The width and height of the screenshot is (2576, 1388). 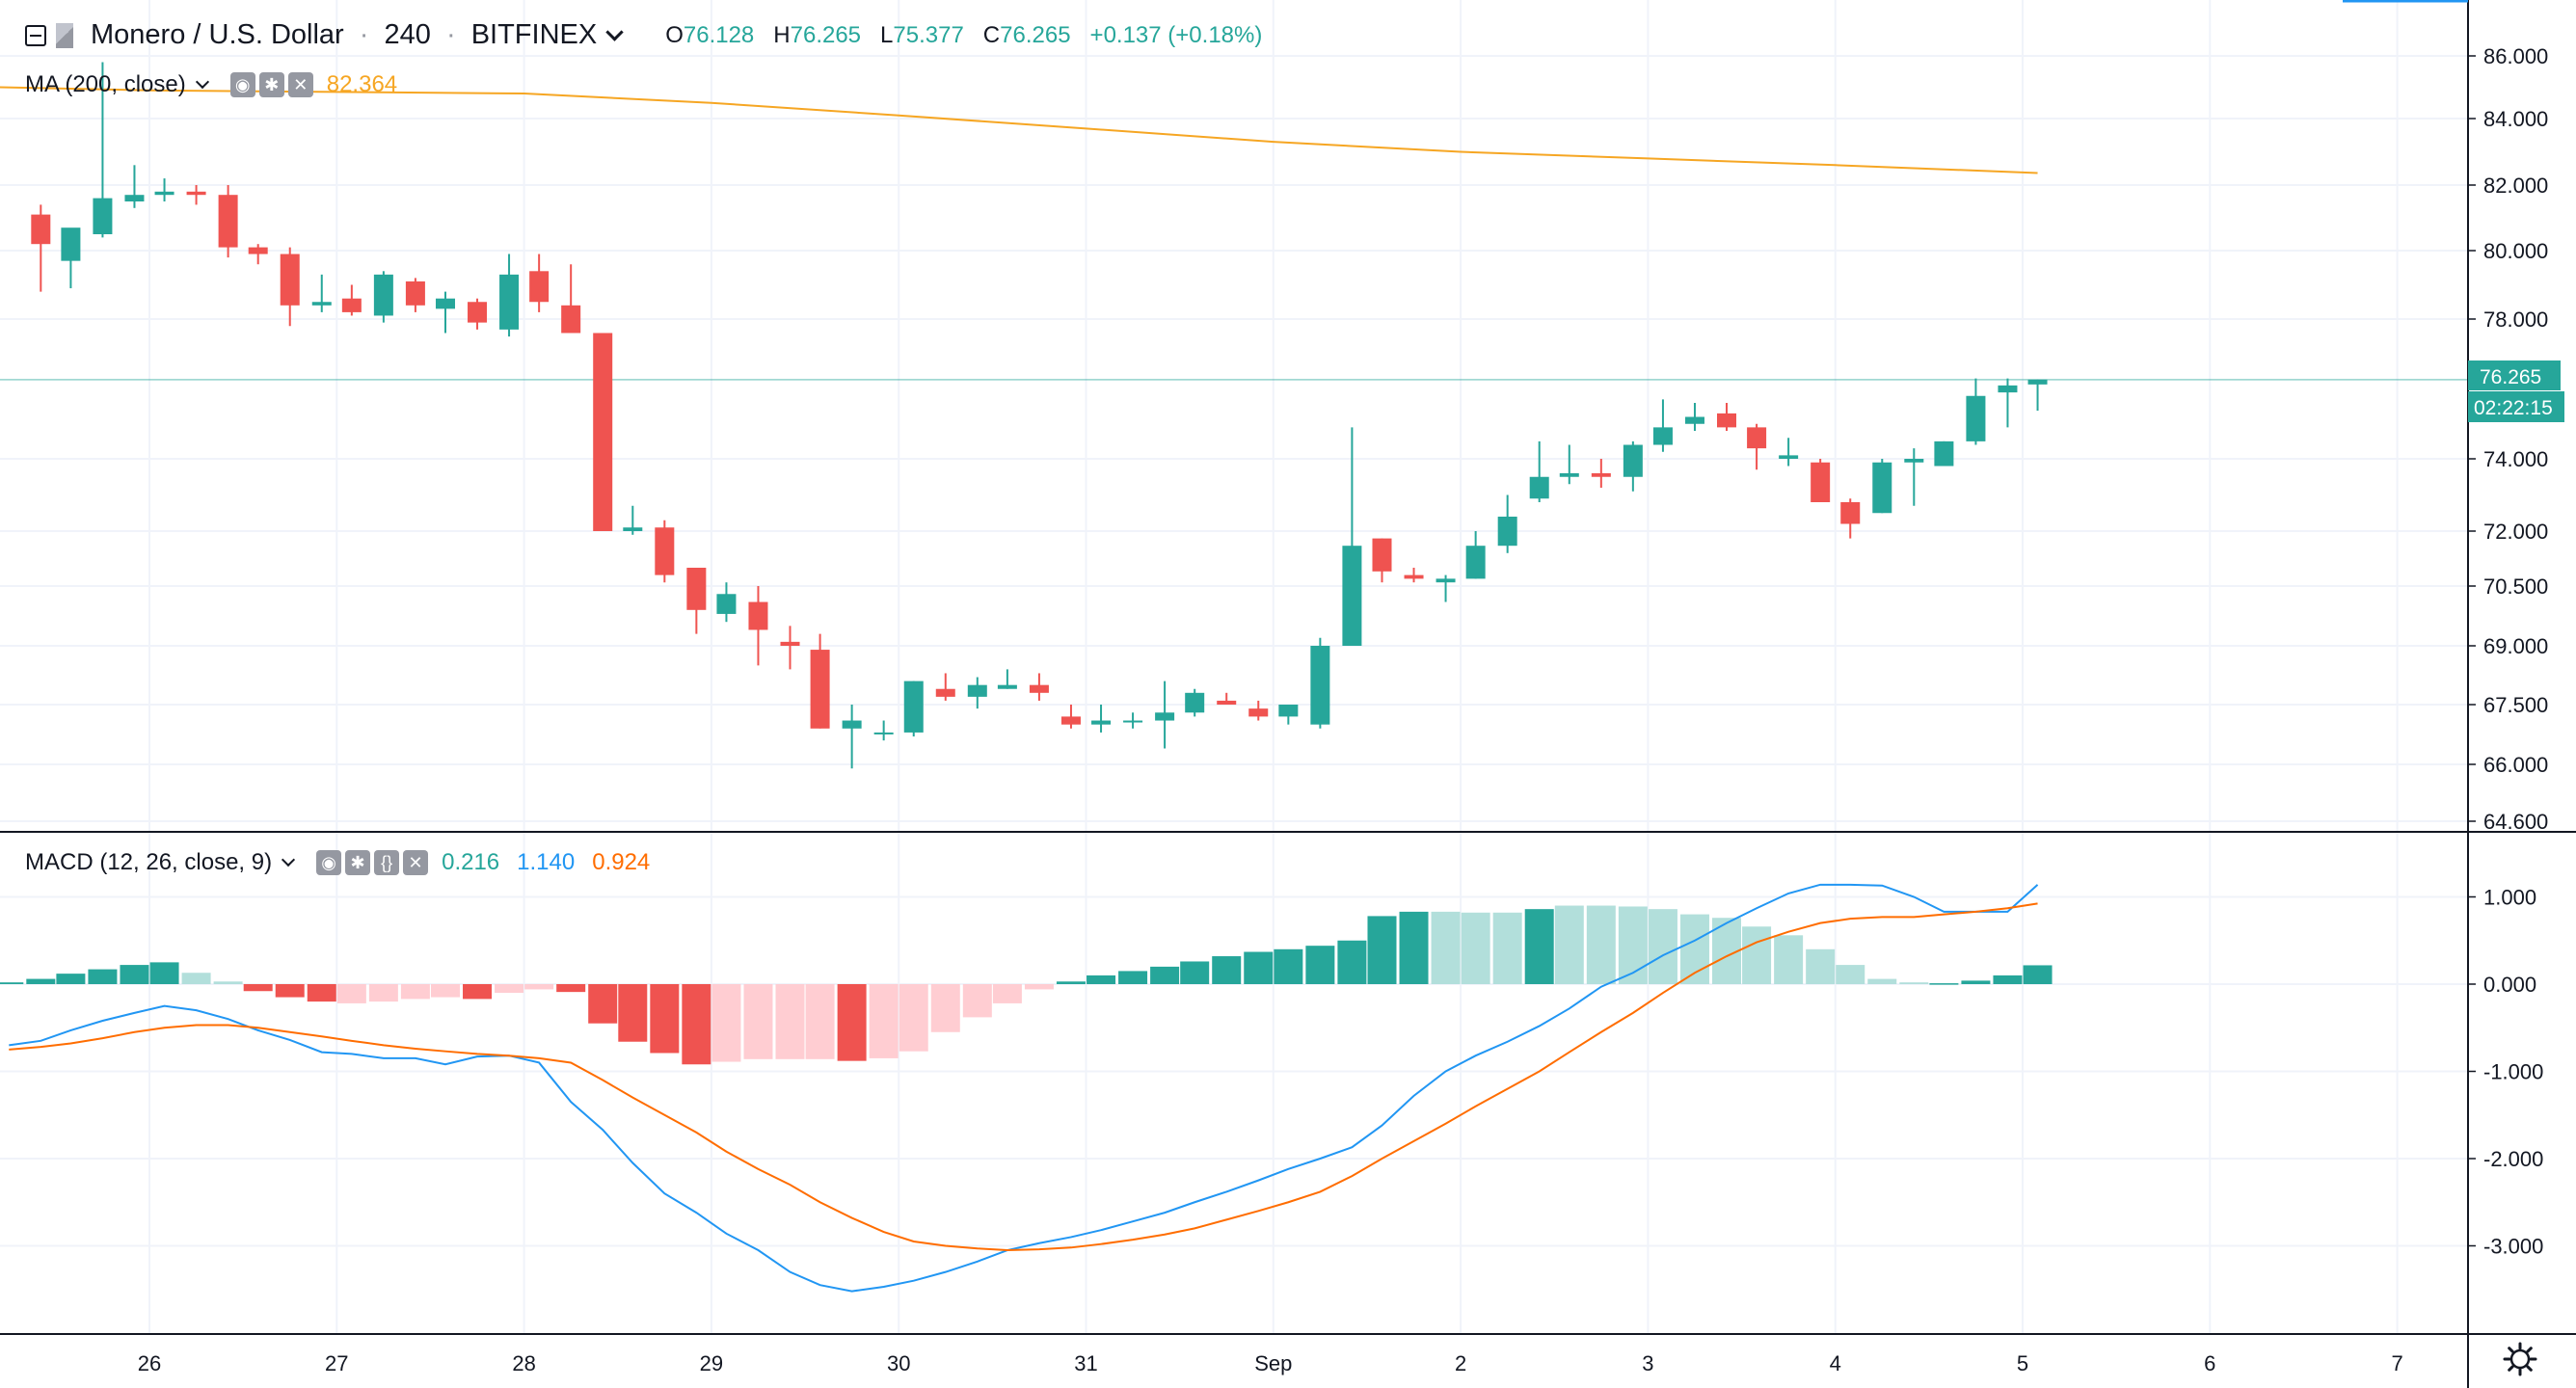 I want to click on price-tick-label: 86.000, so click(x=2515, y=56).